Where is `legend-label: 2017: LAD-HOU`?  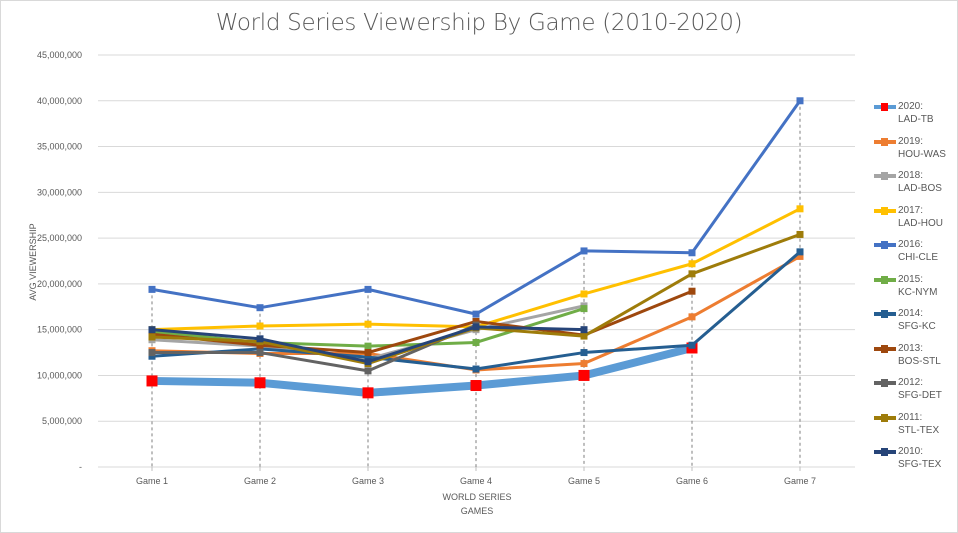 legend-label: 2017: LAD-HOU is located at coordinates (921, 216).